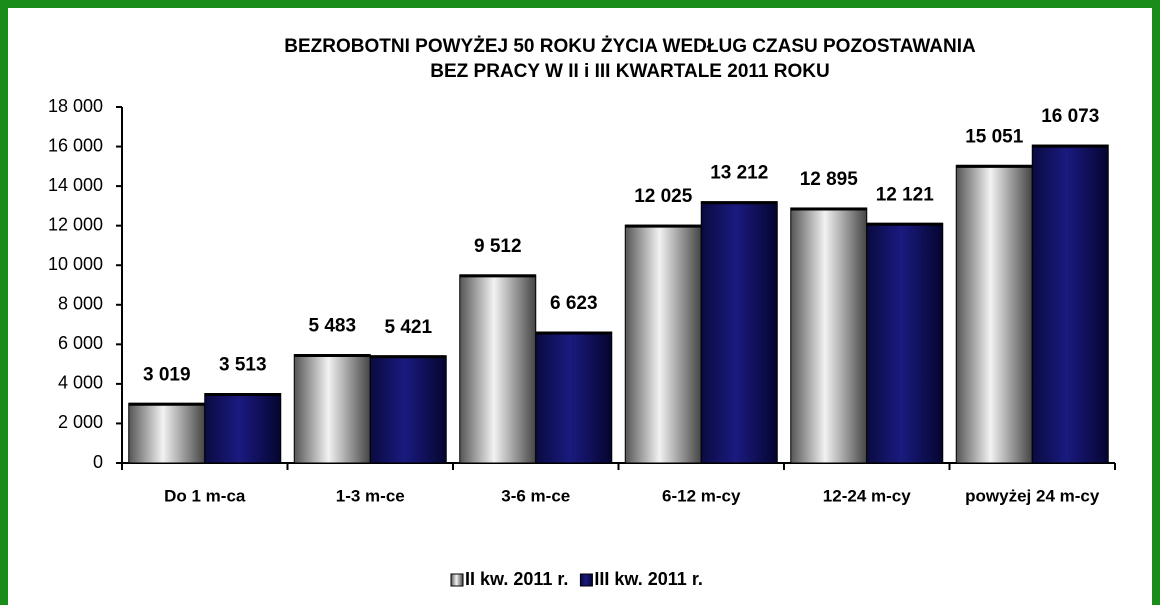 This screenshot has width=1160, height=605. Describe the element at coordinates (1070, 116) in the screenshot. I see `value-label: 16 073` at that location.